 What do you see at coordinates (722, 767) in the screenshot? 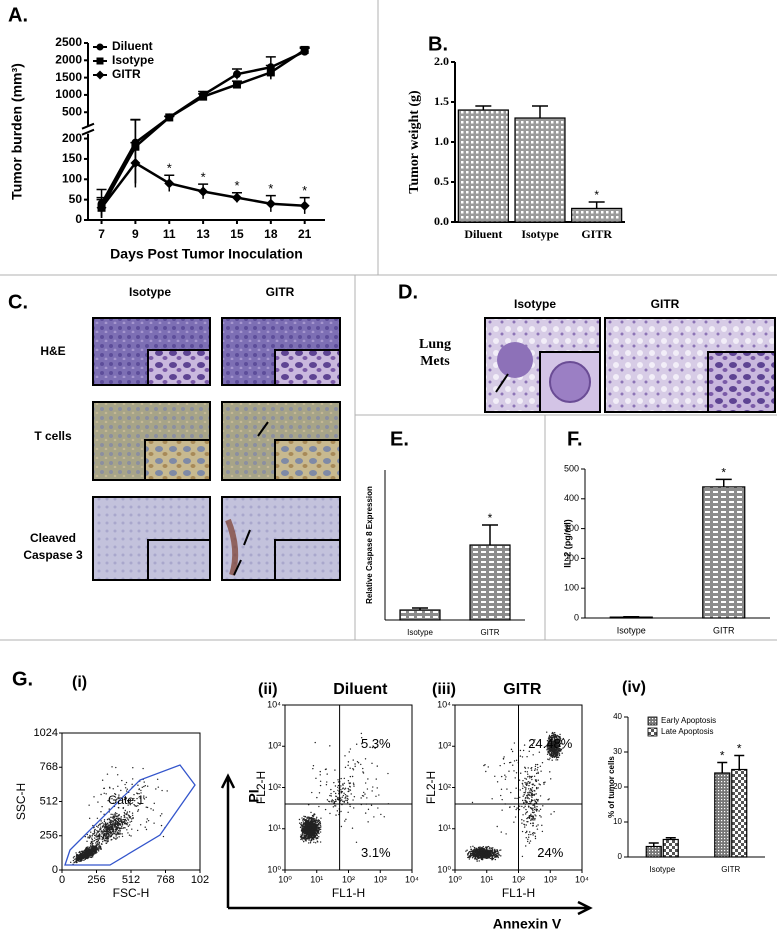
I see `error-bar` at bounding box center [722, 767].